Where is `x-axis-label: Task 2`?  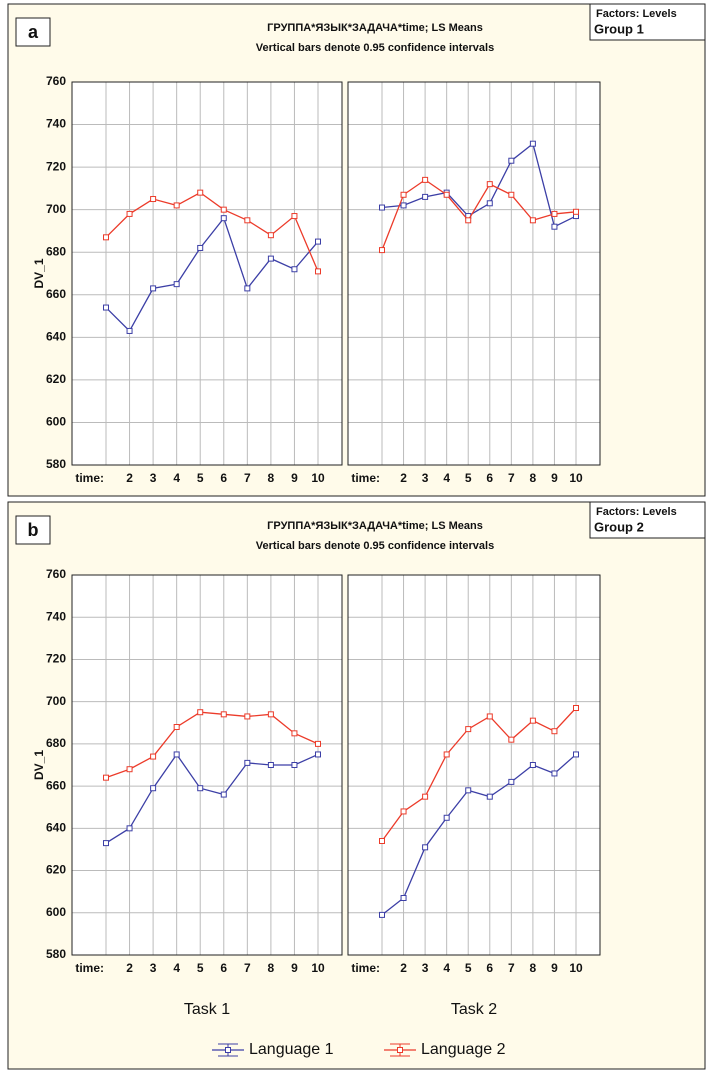
x-axis-label: Task 2 is located at coordinates (474, 1009).